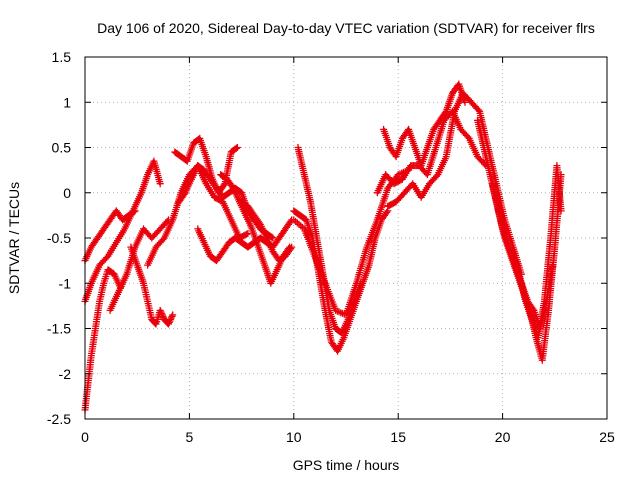 The height and width of the screenshot is (480, 640). Describe the element at coordinates (85, 437) in the screenshot. I see `x-tick-label: 0` at that location.